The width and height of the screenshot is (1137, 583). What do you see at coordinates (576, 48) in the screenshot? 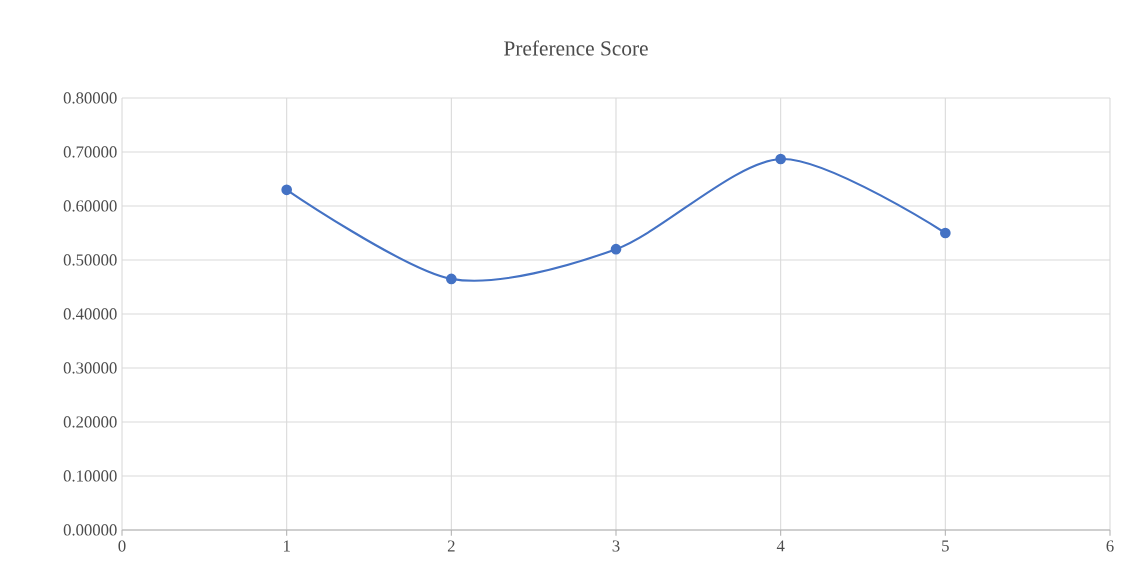
I see `chart-title: Preference Score` at bounding box center [576, 48].